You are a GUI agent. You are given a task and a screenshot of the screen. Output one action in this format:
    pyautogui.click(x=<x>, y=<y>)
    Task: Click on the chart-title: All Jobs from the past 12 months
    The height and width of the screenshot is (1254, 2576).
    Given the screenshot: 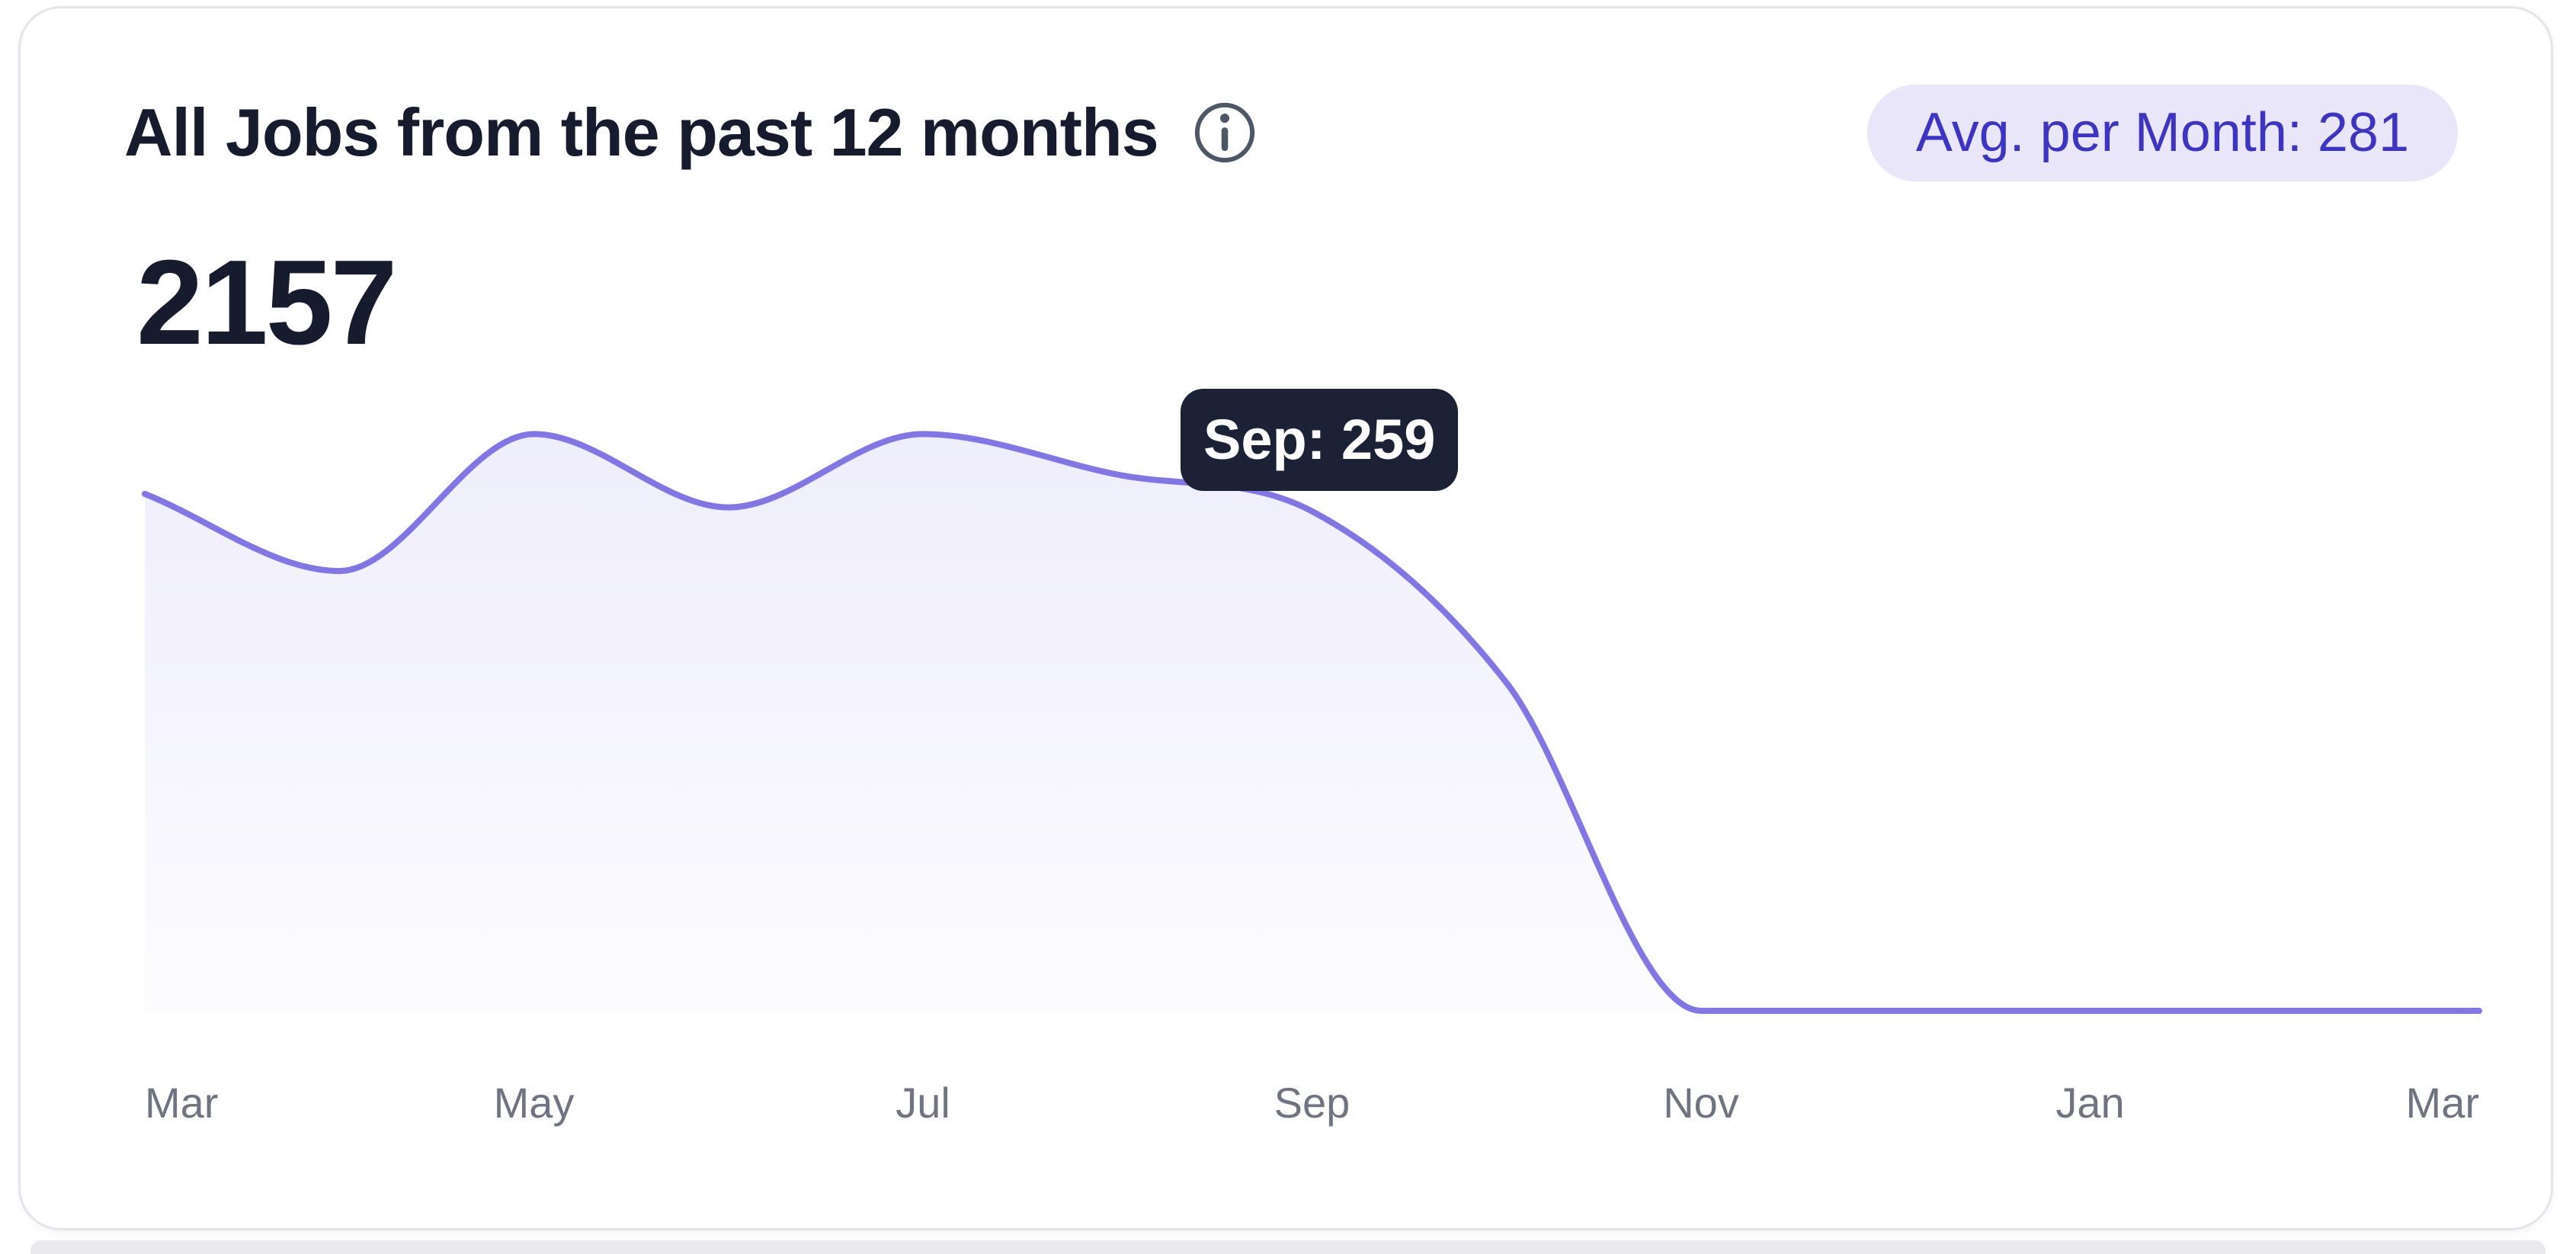 What is the action you would take?
    pyautogui.click(x=641, y=132)
    